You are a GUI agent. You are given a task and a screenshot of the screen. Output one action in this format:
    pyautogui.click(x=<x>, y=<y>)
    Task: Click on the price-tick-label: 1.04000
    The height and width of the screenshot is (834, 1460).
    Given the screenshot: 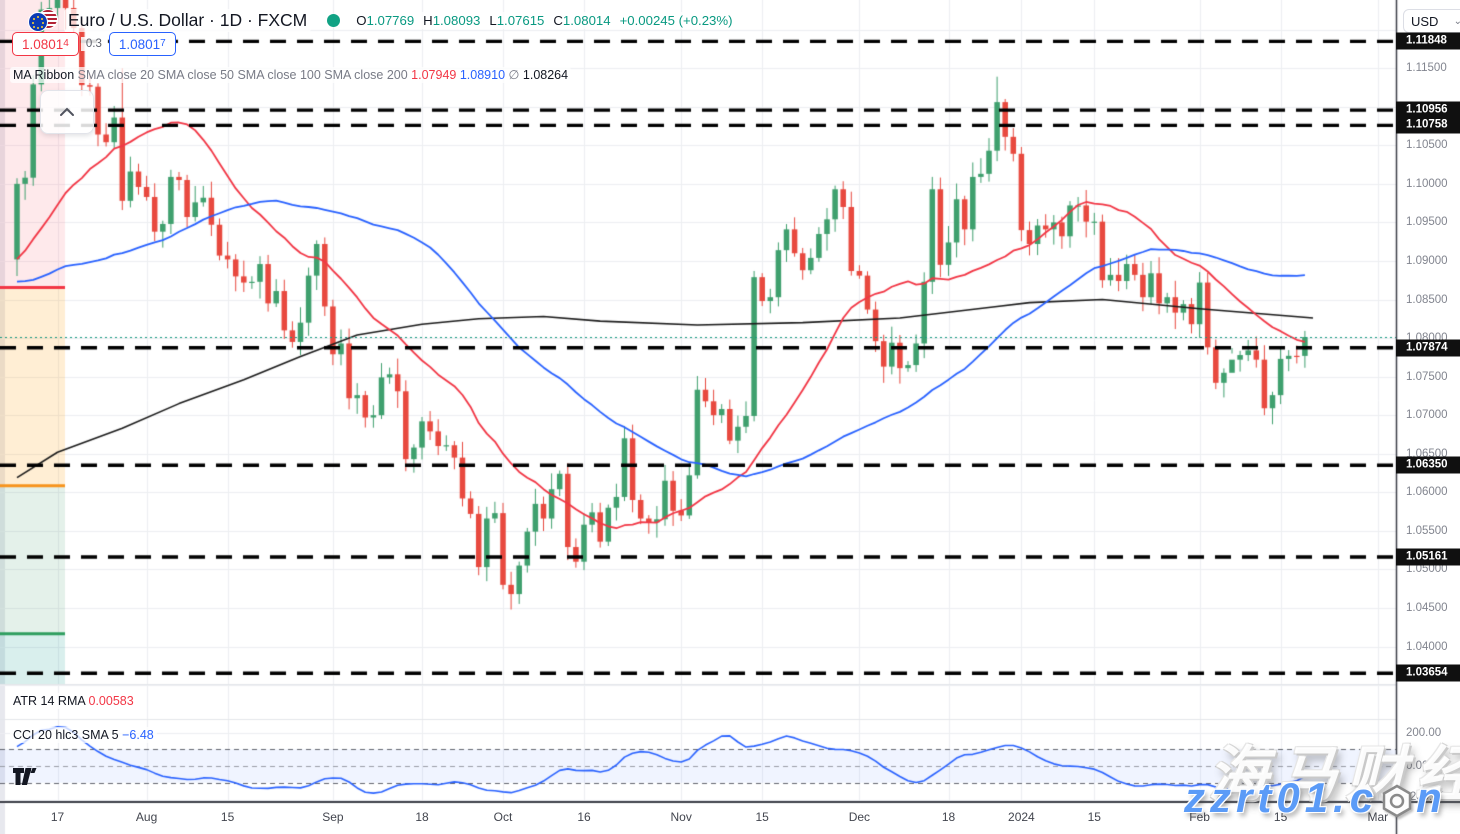 What is the action you would take?
    pyautogui.click(x=1427, y=646)
    